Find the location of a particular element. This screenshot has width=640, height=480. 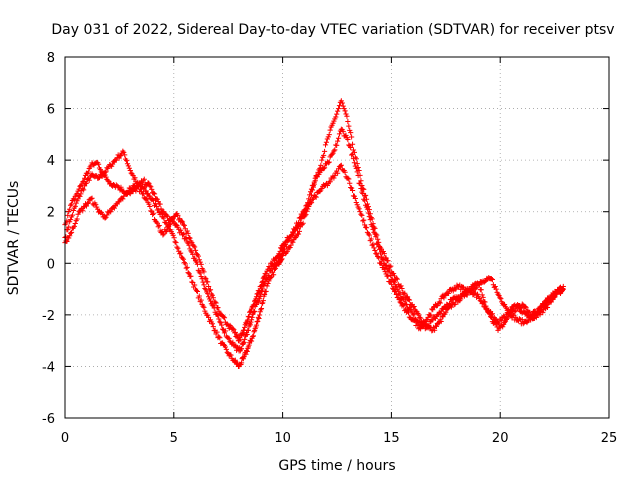

x-tick-label: 25 is located at coordinates (609, 438).